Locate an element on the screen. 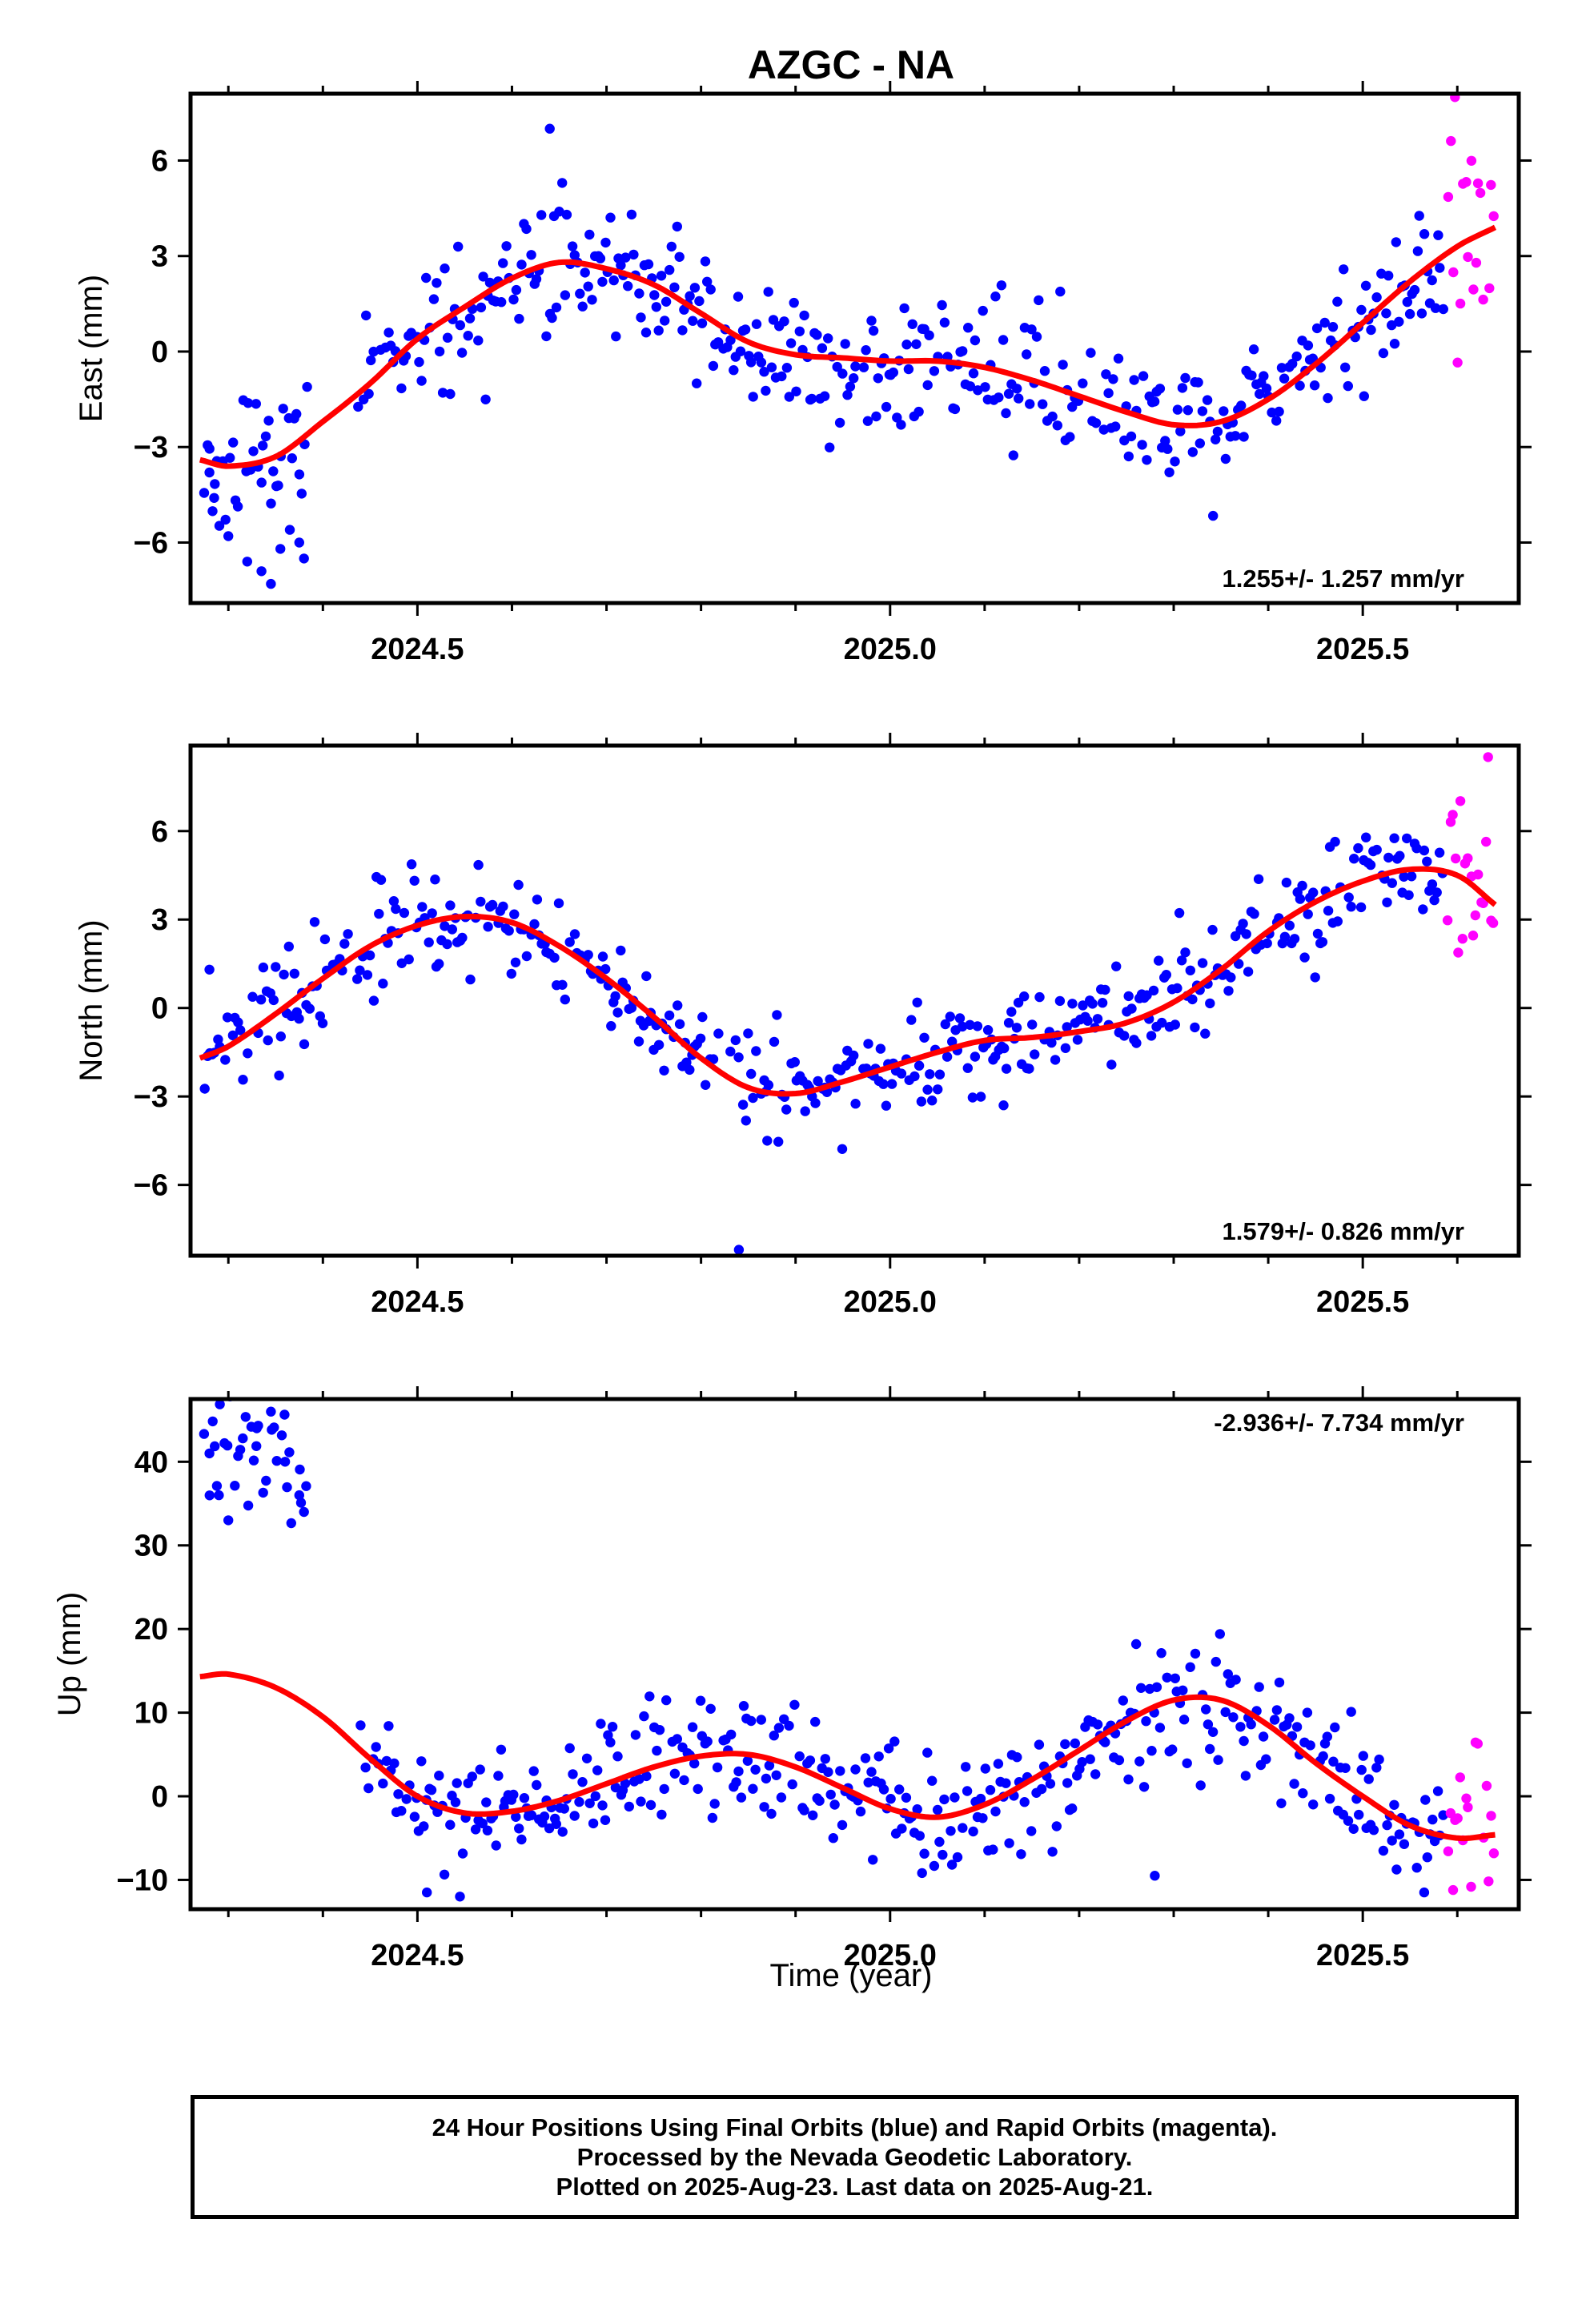 This screenshot has height=2324, width=1582. north-x-tick-label: 2025.5 is located at coordinates (1362, 1302).